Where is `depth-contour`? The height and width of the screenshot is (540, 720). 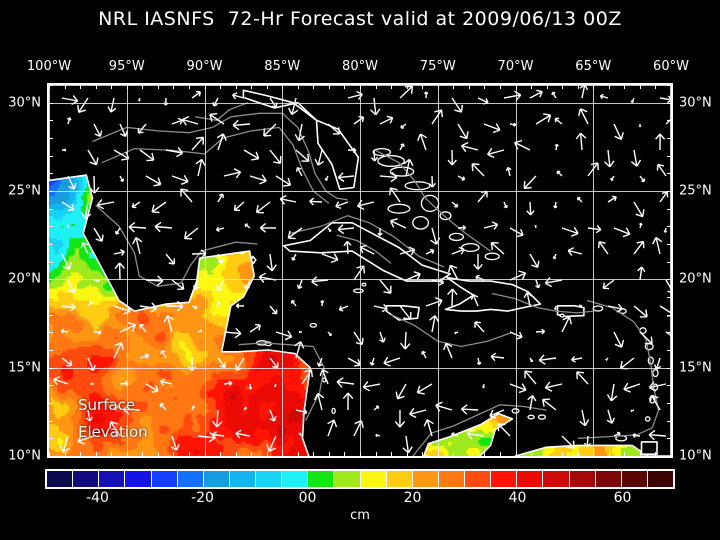 depth-contour is located at coordinates (220, 156).